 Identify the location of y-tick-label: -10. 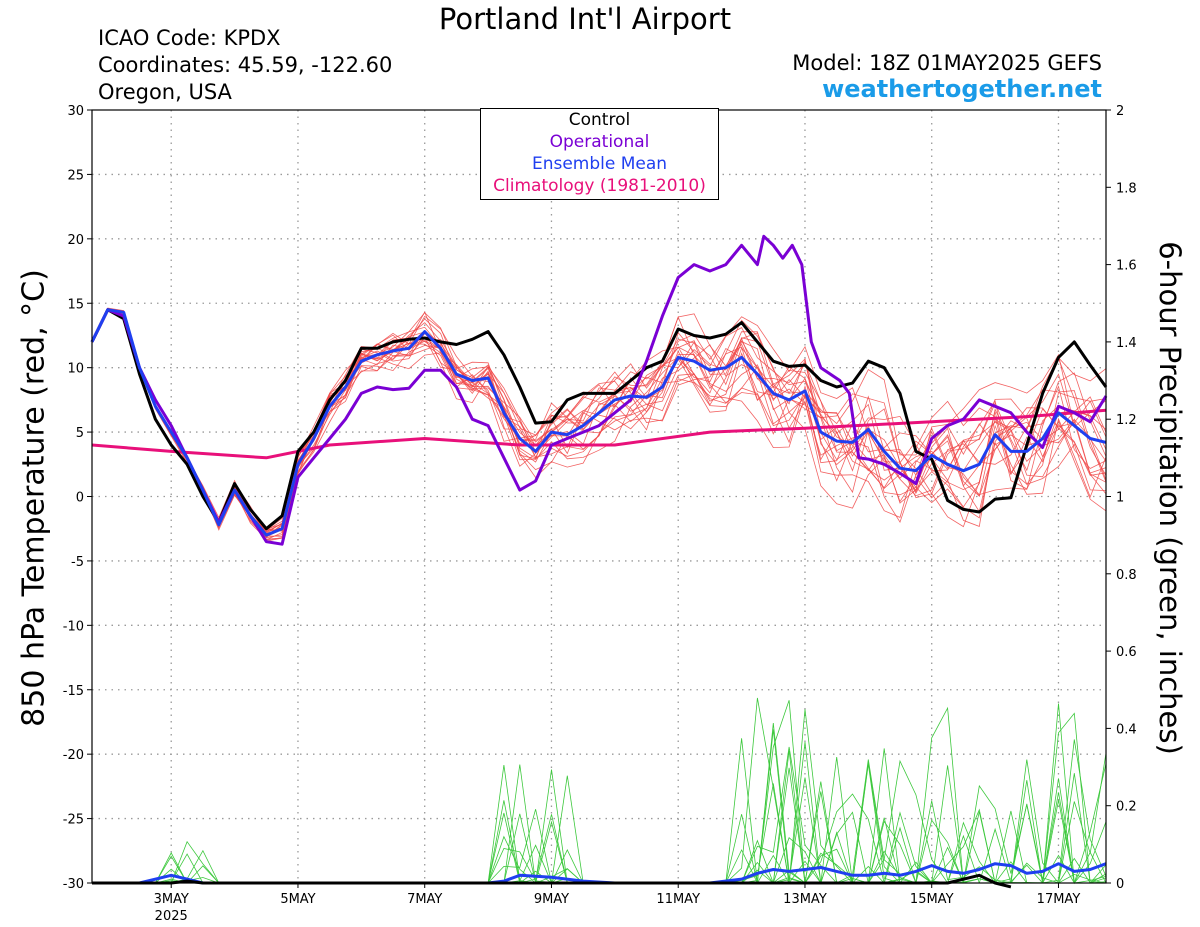
(73, 626).